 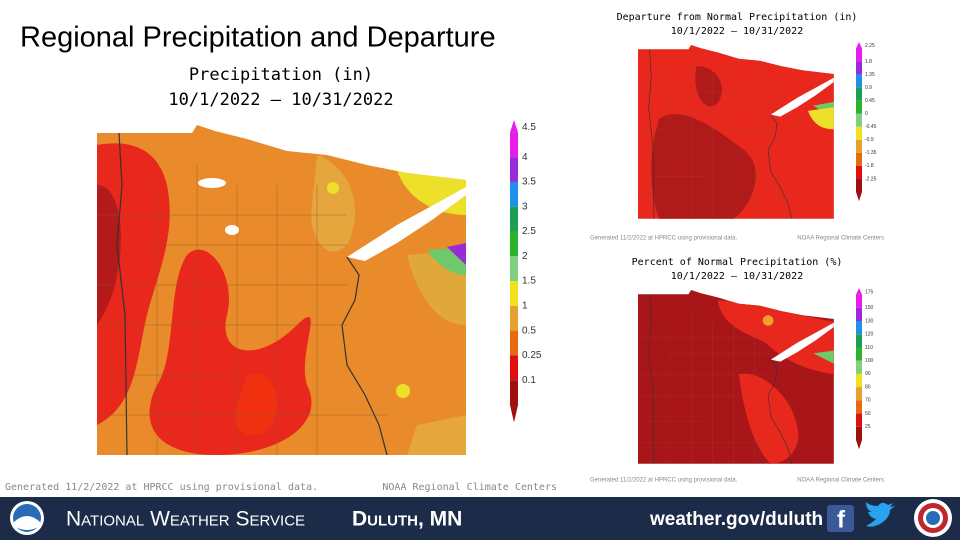 What do you see at coordinates (870, 101) in the screenshot?
I see `legend-label: 0.45` at bounding box center [870, 101].